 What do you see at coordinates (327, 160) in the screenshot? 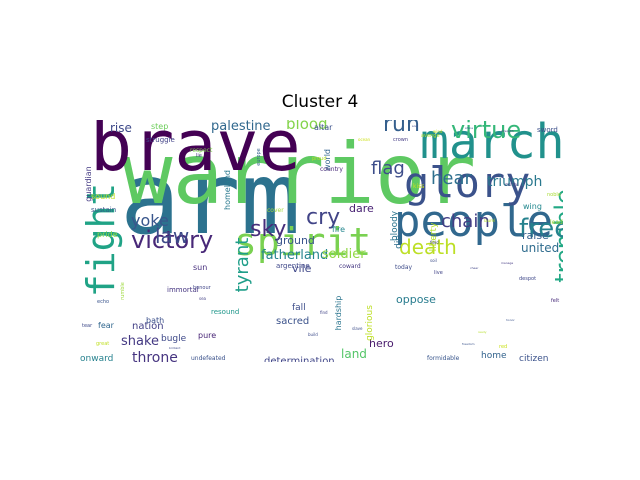
I see `word-world: world` at bounding box center [327, 160].